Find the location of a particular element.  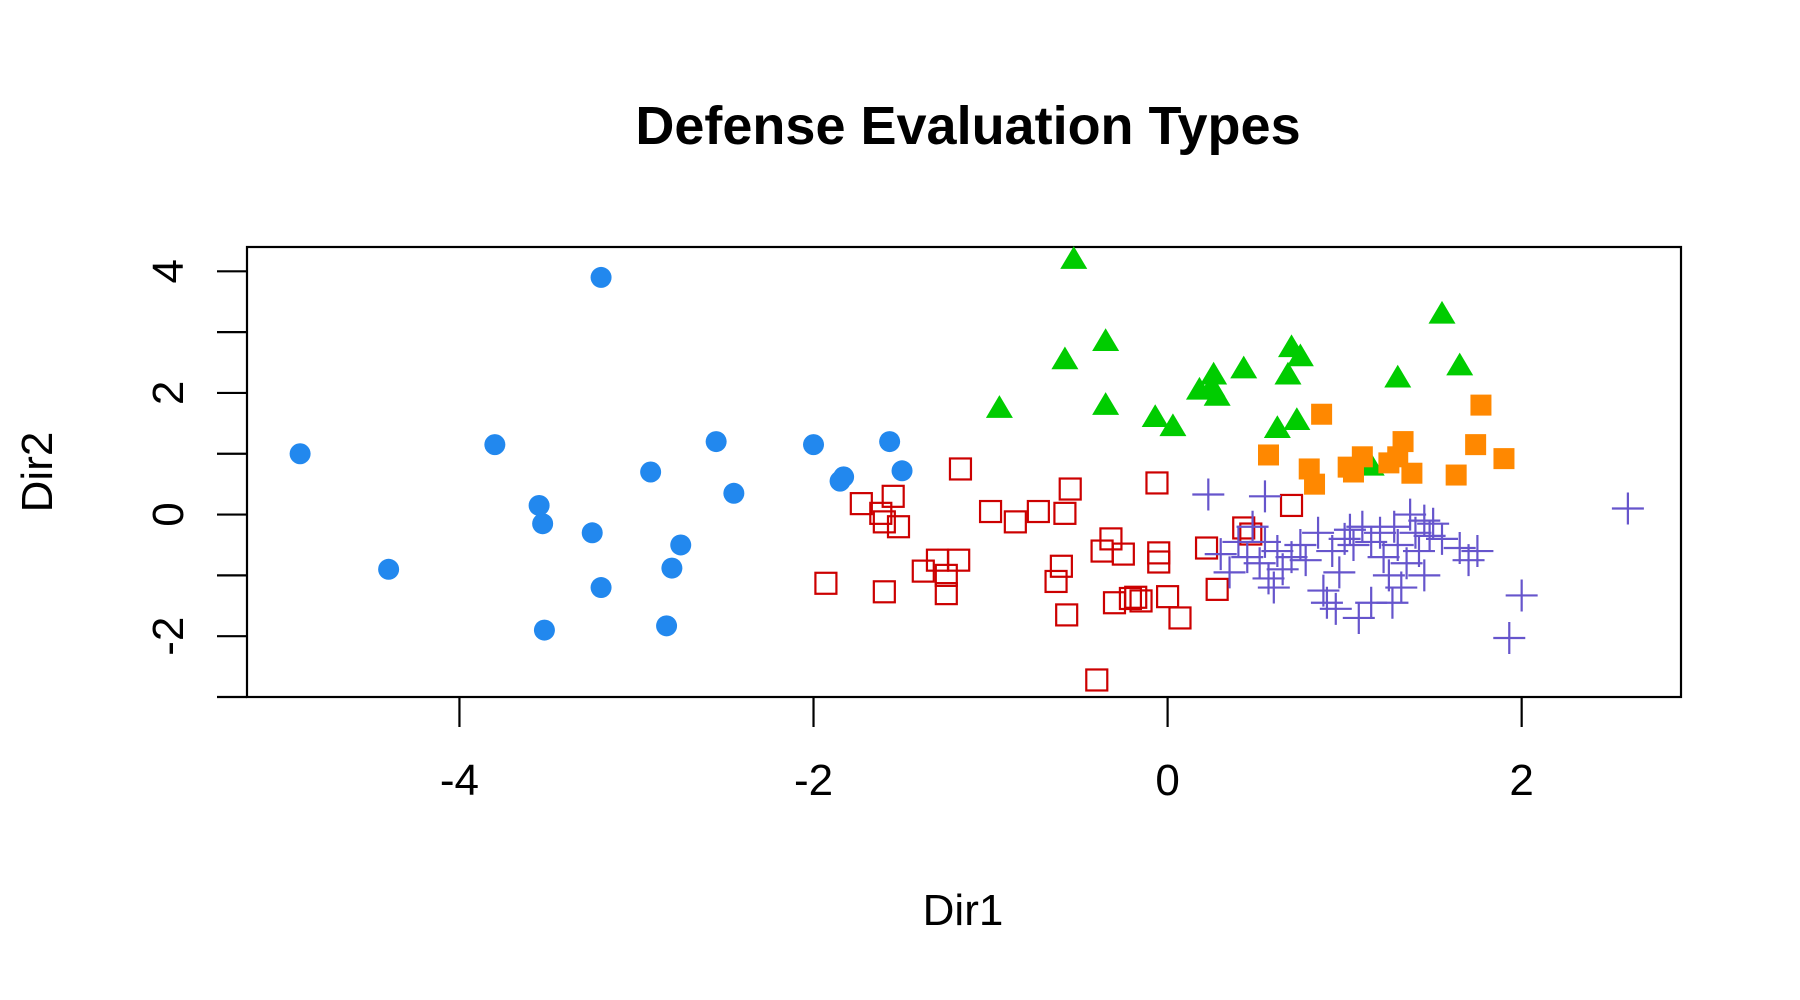

x-axis: -4 -2 0 2 is located at coordinates (987, 751).